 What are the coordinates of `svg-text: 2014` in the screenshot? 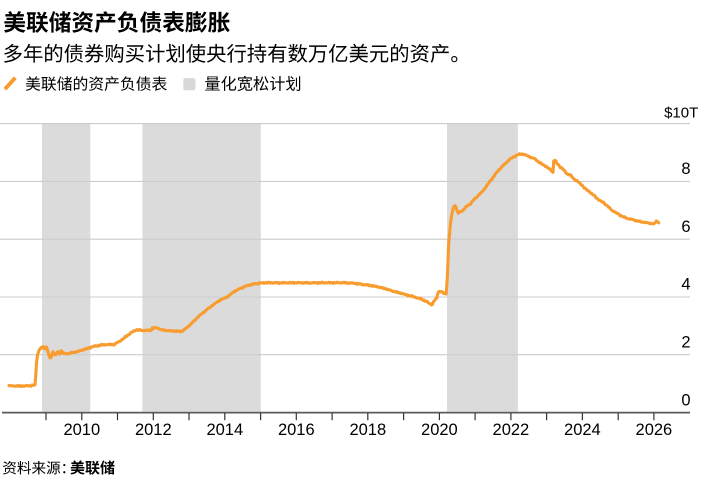 It's located at (224, 430).